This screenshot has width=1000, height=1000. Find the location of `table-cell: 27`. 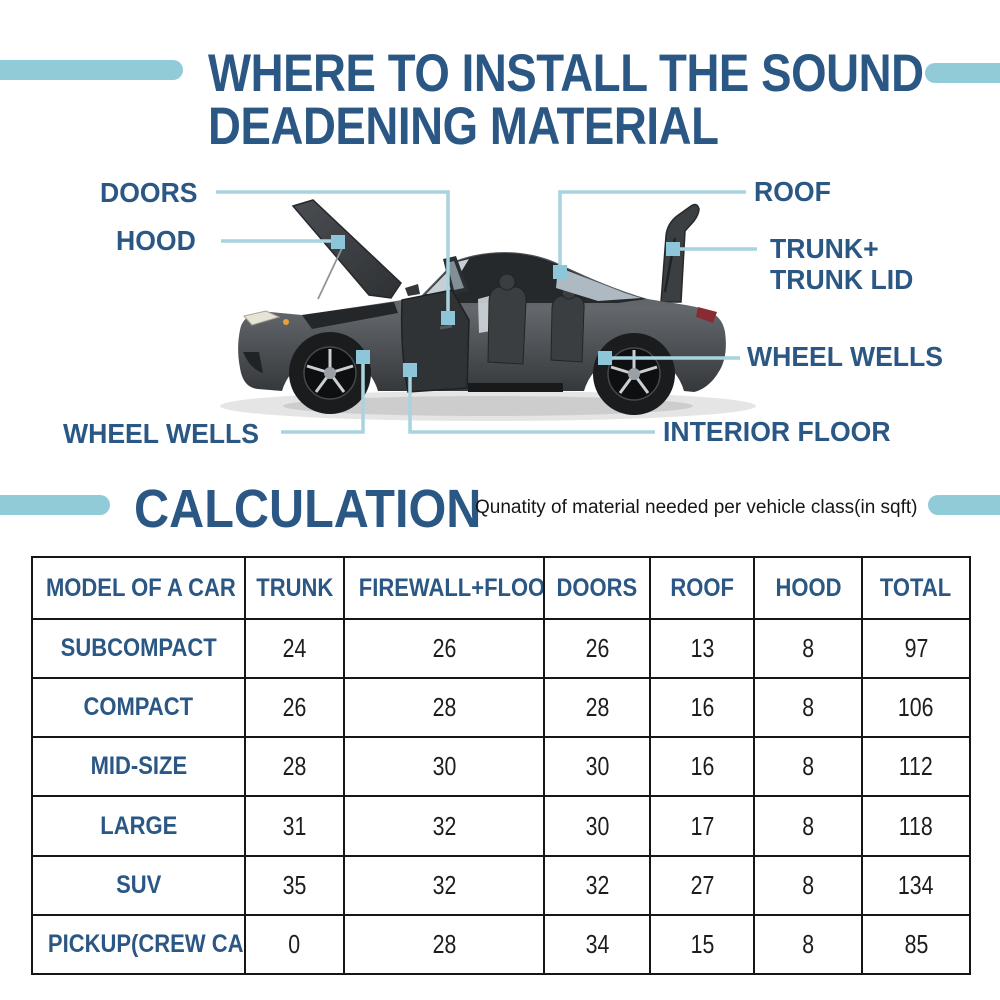

table-cell: 27 is located at coordinates (702, 885).